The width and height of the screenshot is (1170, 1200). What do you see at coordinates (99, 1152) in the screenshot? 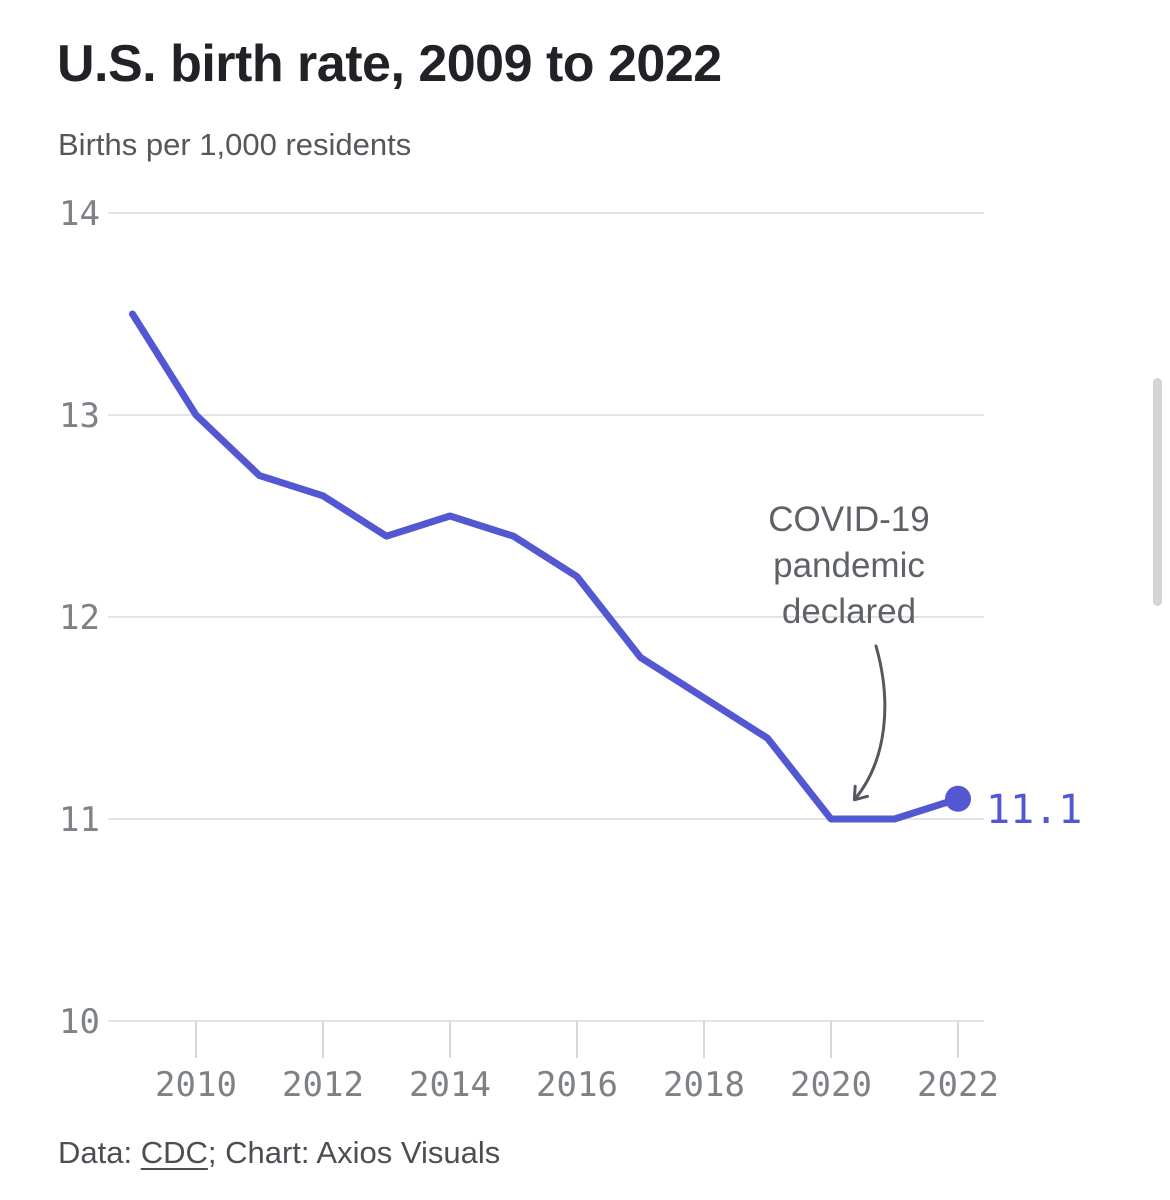
I see `source-prefix: Data:` at bounding box center [99, 1152].